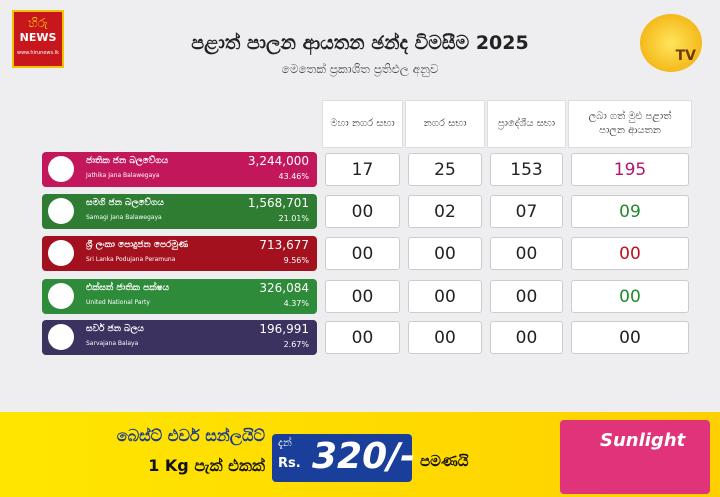 The height and width of the screenshot is (497, 720). I want to click on ad-line2: 1 Kg පැක් එකක්, so click(206, 465).